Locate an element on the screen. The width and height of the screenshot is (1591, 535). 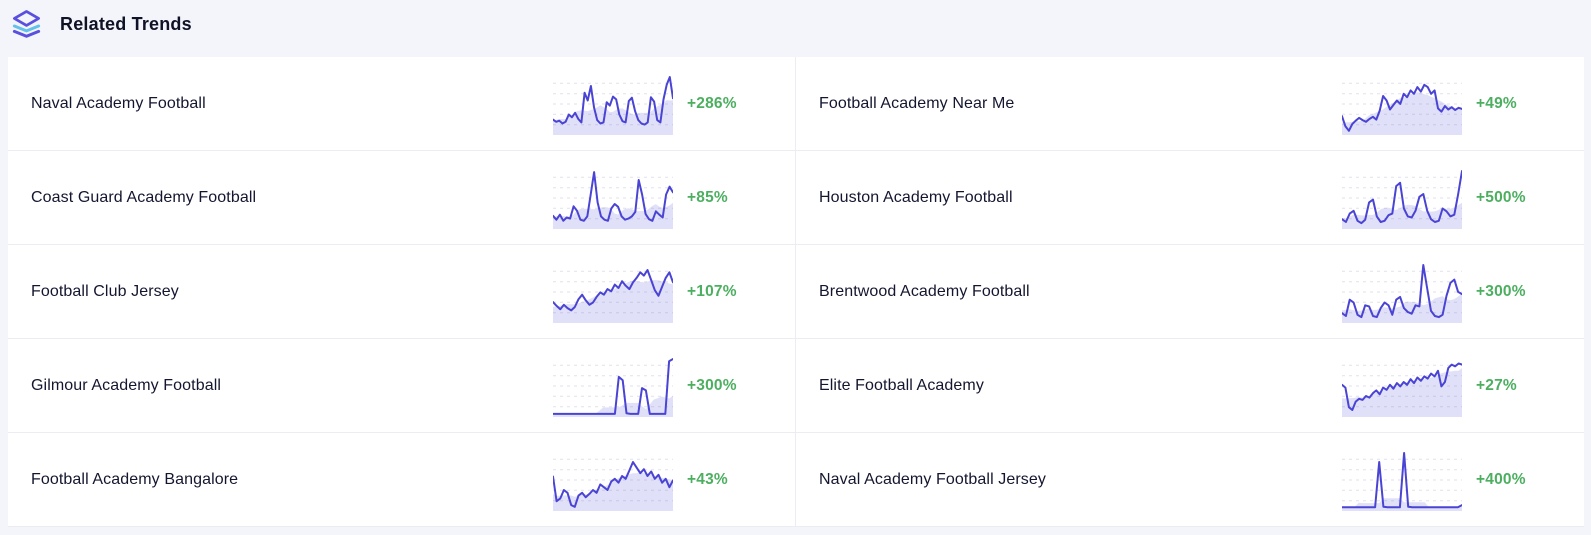
trend-name: Coast Guard Academy Football is located at coordinates (144, 197).